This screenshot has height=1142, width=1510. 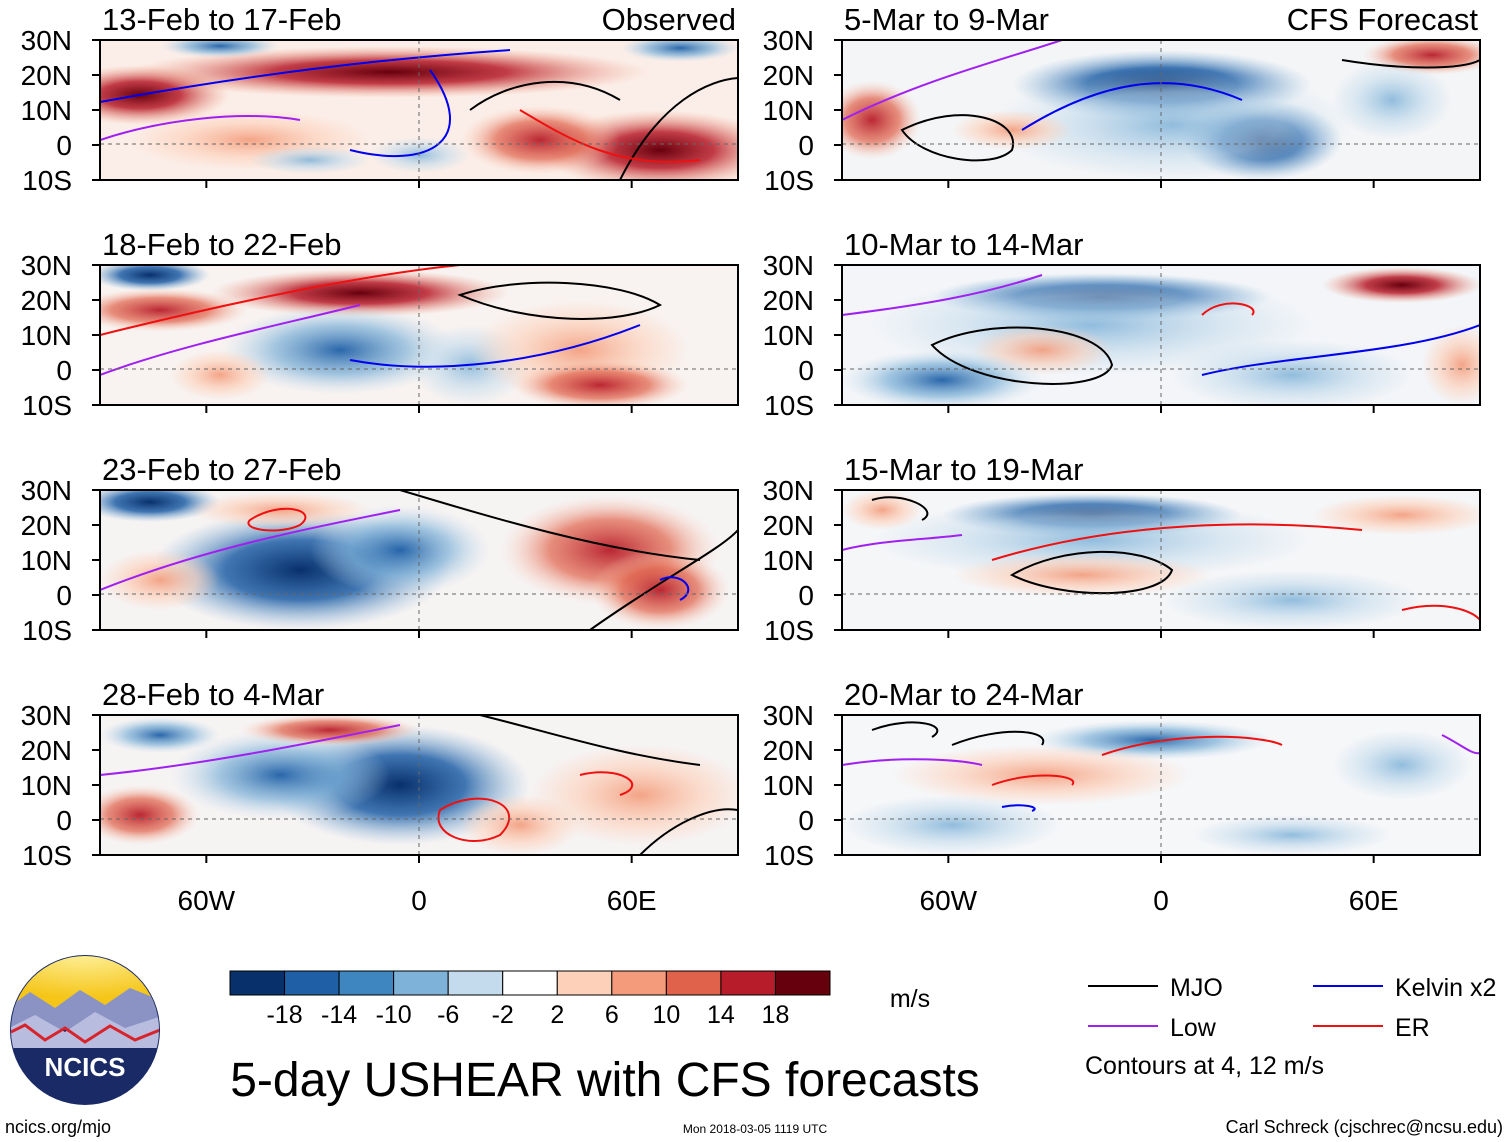 What do you see at coordinates (284, 1015) in the screenshot?
I see `colorbar-label: -18` at bounding box center [284, 1015].